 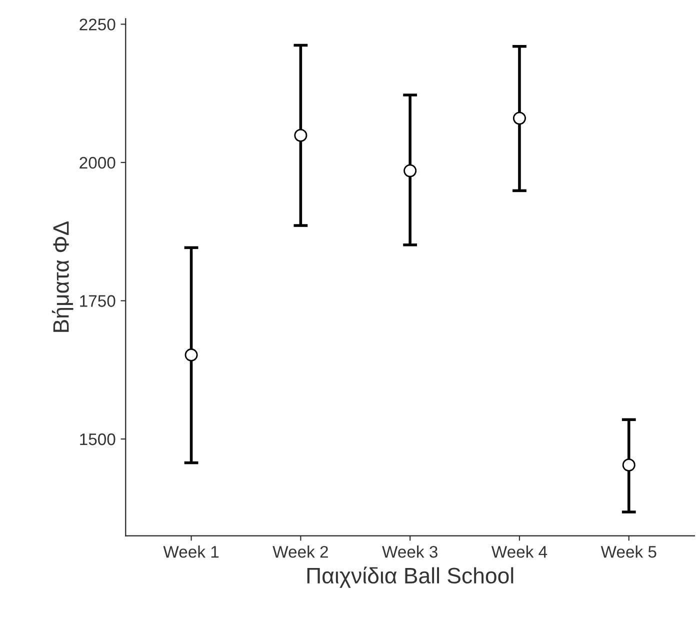 I want to click on y-tick-label: 1500, so click(x=98, y=439).